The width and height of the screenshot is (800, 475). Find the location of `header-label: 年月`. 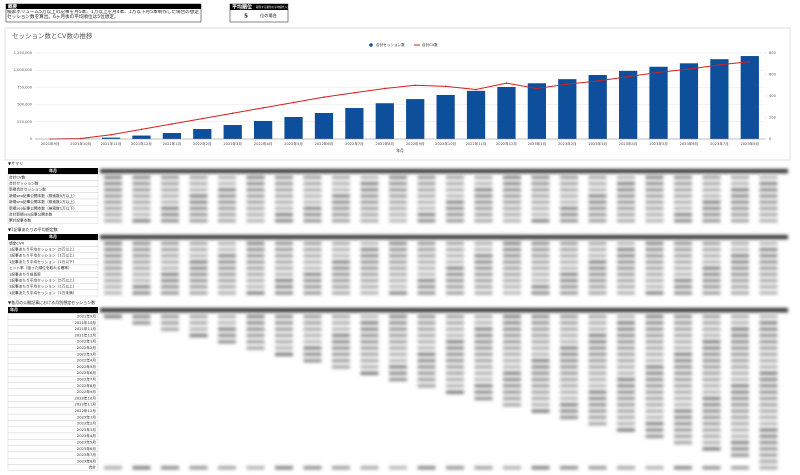

header-label: 年月 is located at coordinates (53, 236).